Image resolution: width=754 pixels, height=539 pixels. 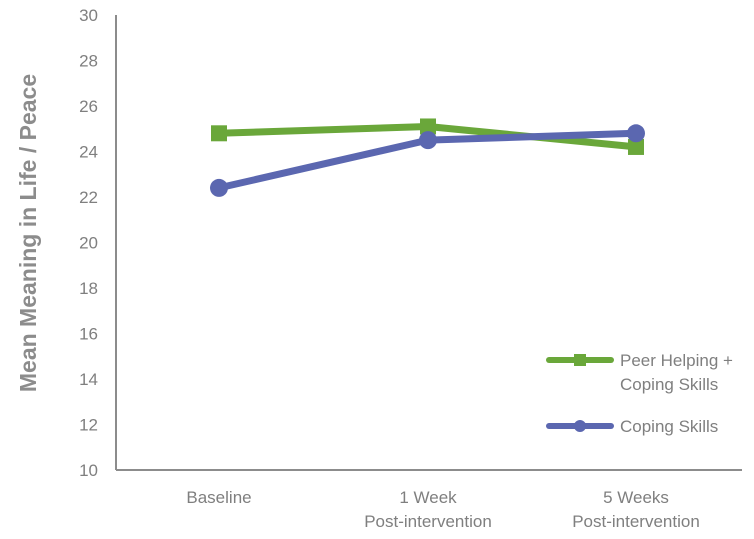 I want to click on x-tick-label-2: 5 Weeks Post-intervention, so click(x=636, y=509).